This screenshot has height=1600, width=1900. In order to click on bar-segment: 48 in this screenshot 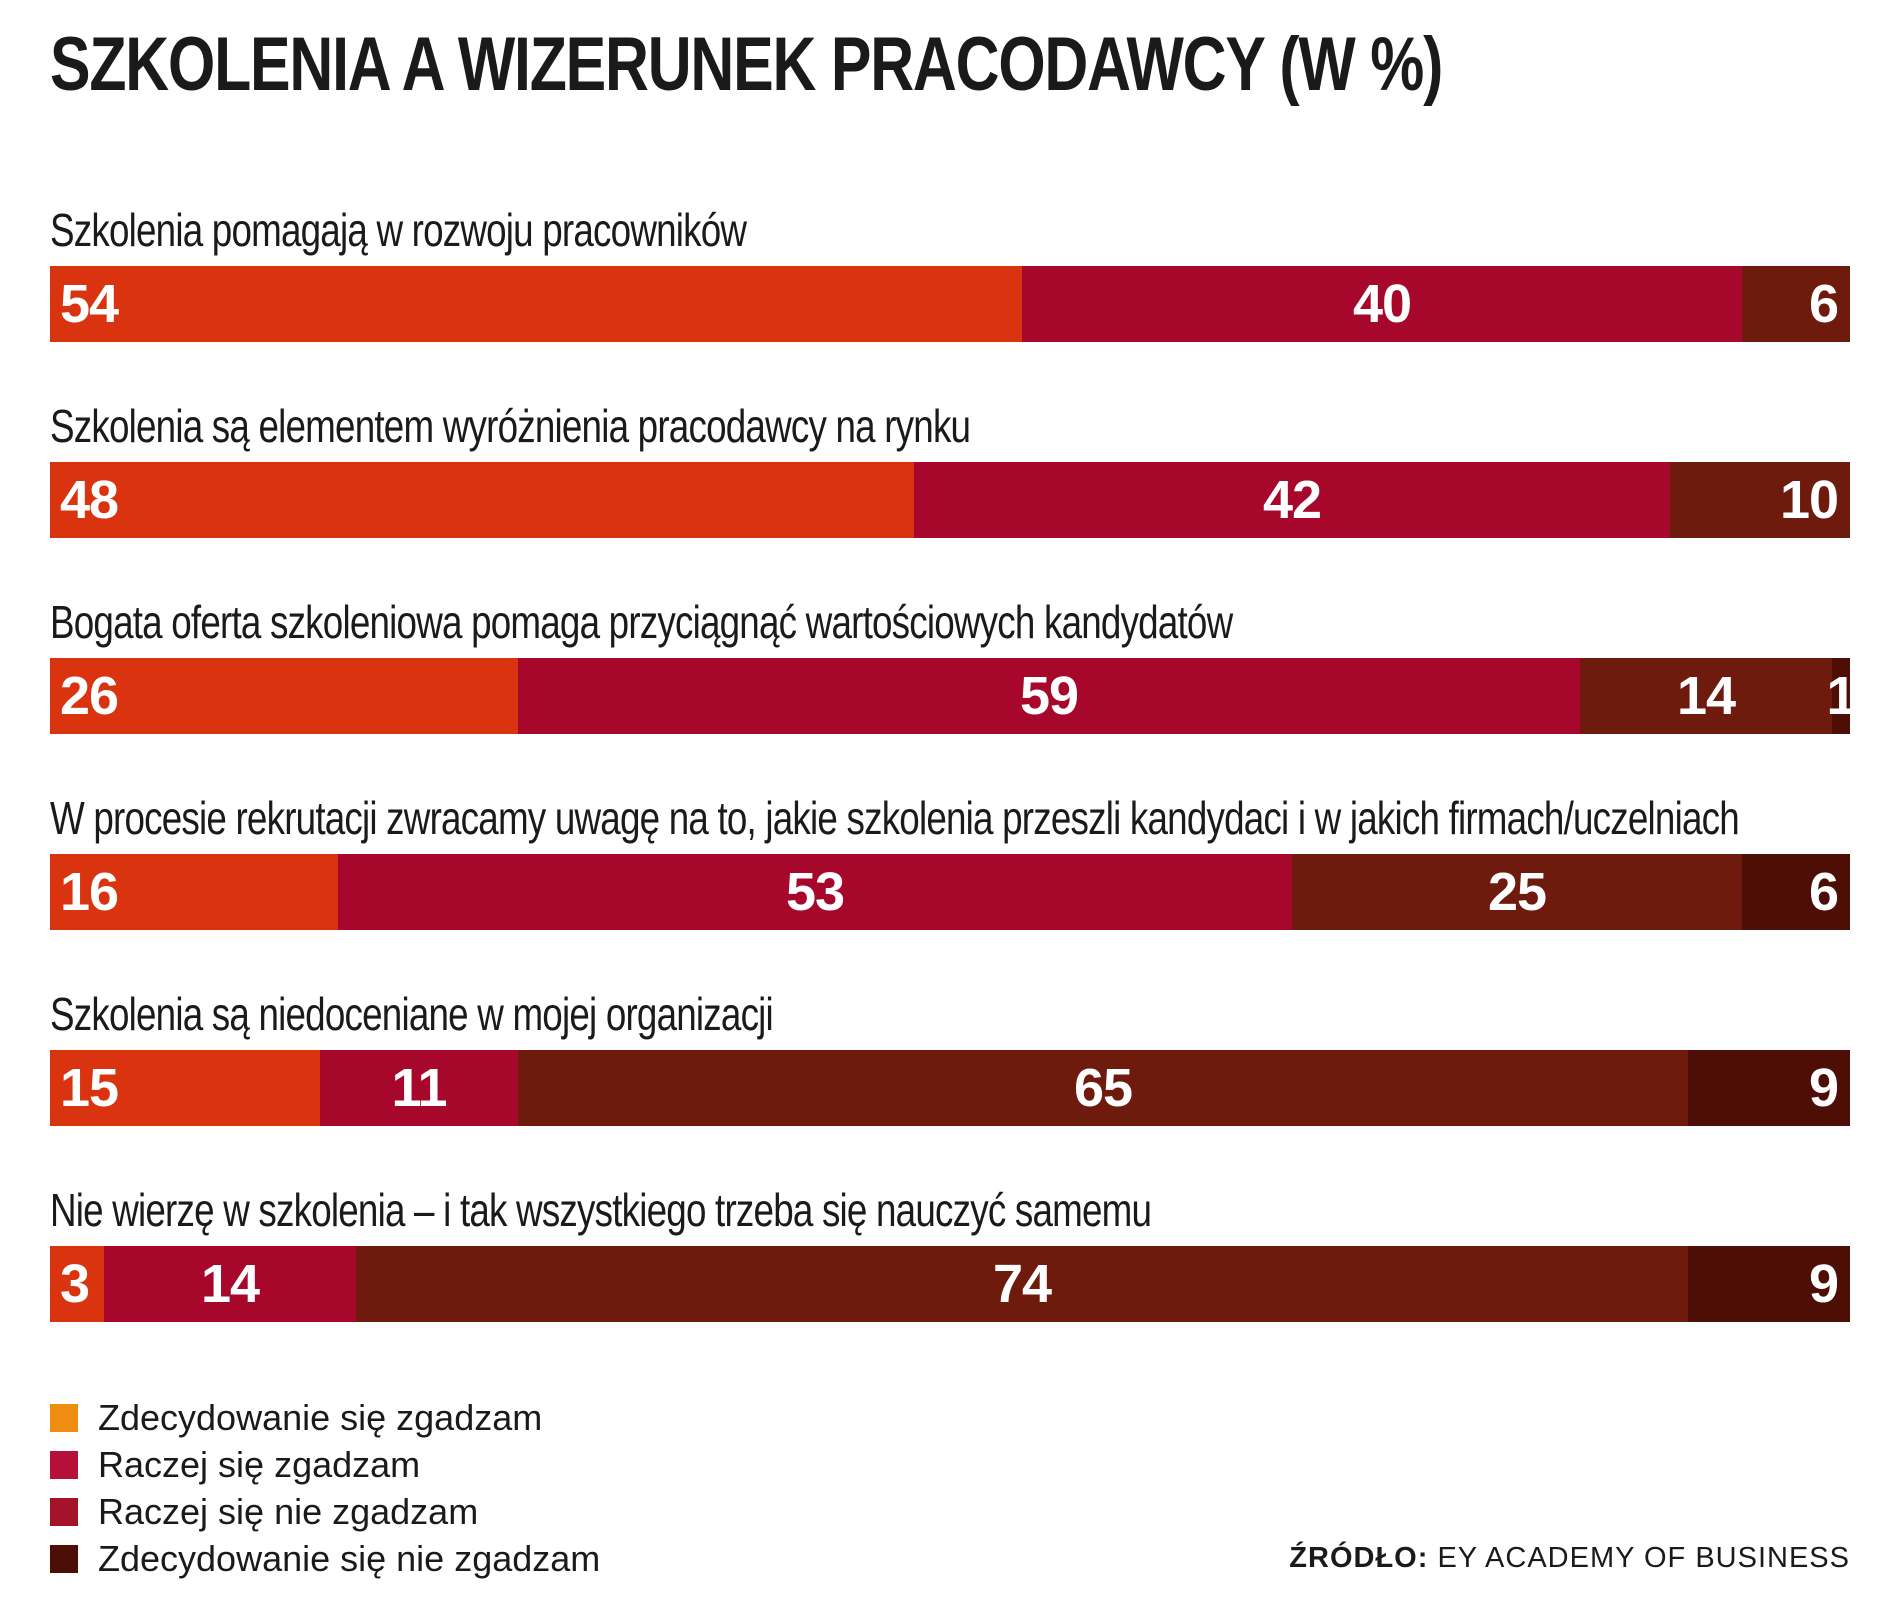, I will do `click(482, 500)`.